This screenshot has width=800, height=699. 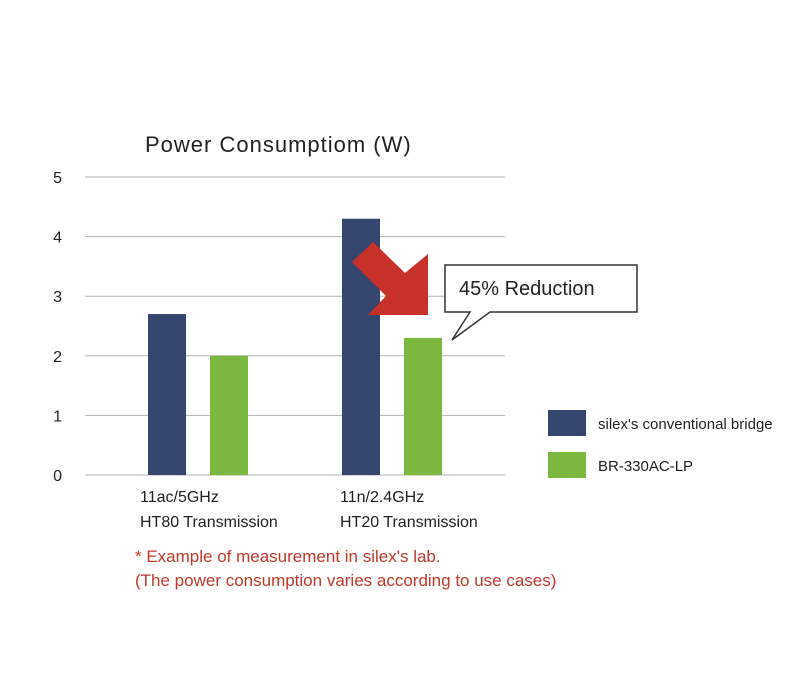 I want to click on y-tick-label: 2, so click(x=57, y=357).